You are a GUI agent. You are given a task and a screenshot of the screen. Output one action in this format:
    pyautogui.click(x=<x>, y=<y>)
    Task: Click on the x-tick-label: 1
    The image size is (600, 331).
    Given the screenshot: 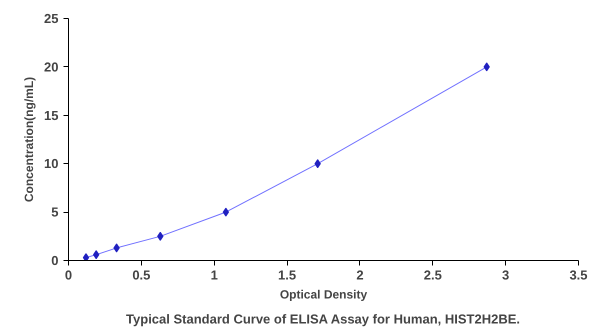 What is the action you would take?
    pyautogui.click(x=214, y=275)
    